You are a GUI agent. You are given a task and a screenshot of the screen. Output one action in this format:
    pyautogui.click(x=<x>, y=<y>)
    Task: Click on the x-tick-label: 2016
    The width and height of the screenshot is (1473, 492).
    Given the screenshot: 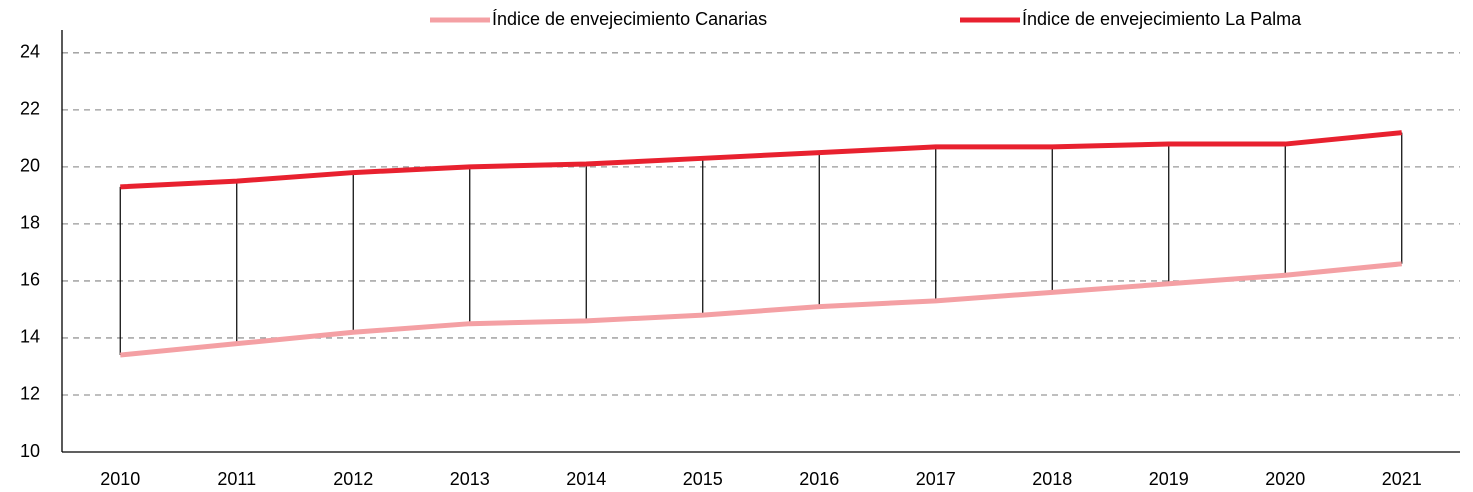 What is the action you would take?
    pyautogui.click(x=819, y=479)
    